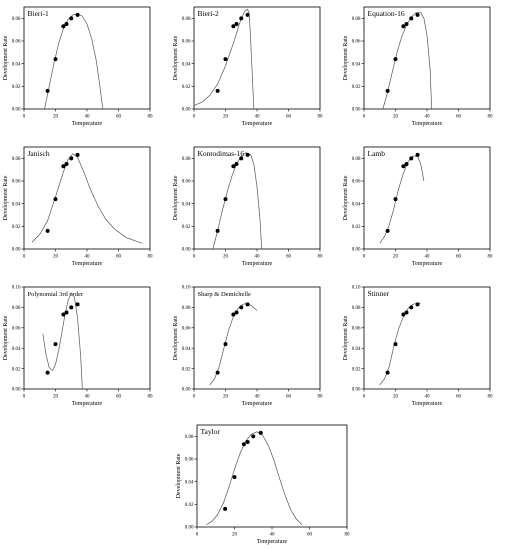 The width and height of the screenshot is (522, 550). I want to click on panel-title: Bieri-2, so click(208, 13).